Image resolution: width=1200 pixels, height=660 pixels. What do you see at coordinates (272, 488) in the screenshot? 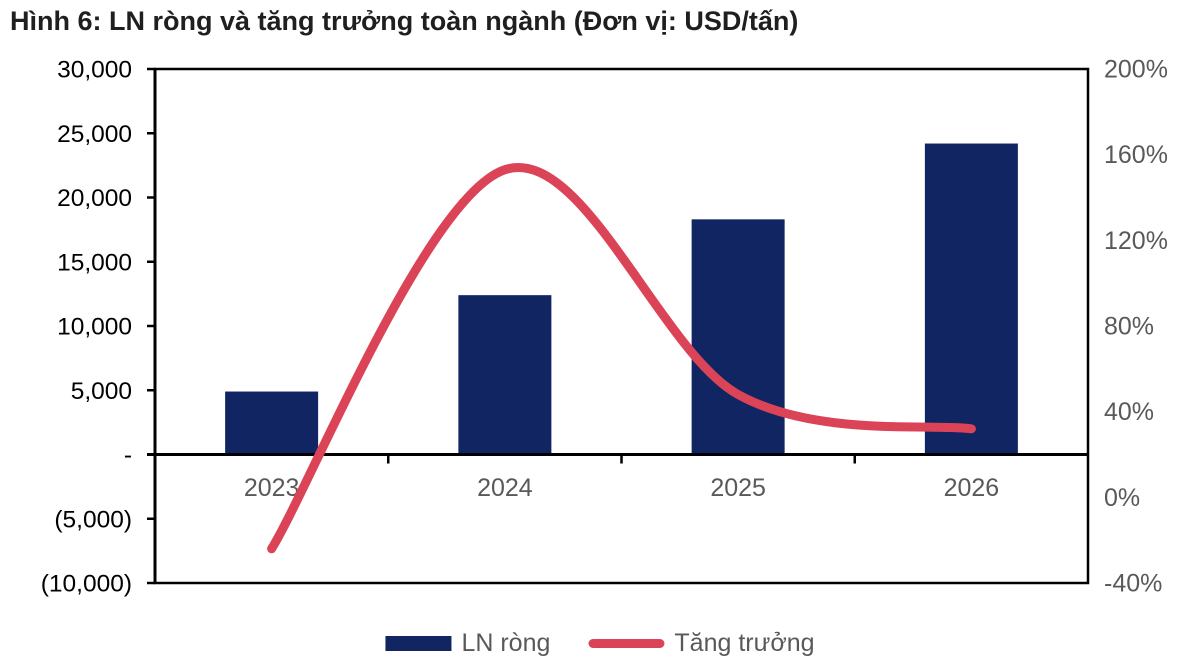
I see `category-label-2023: 2023` at bounding box center [272, 488].